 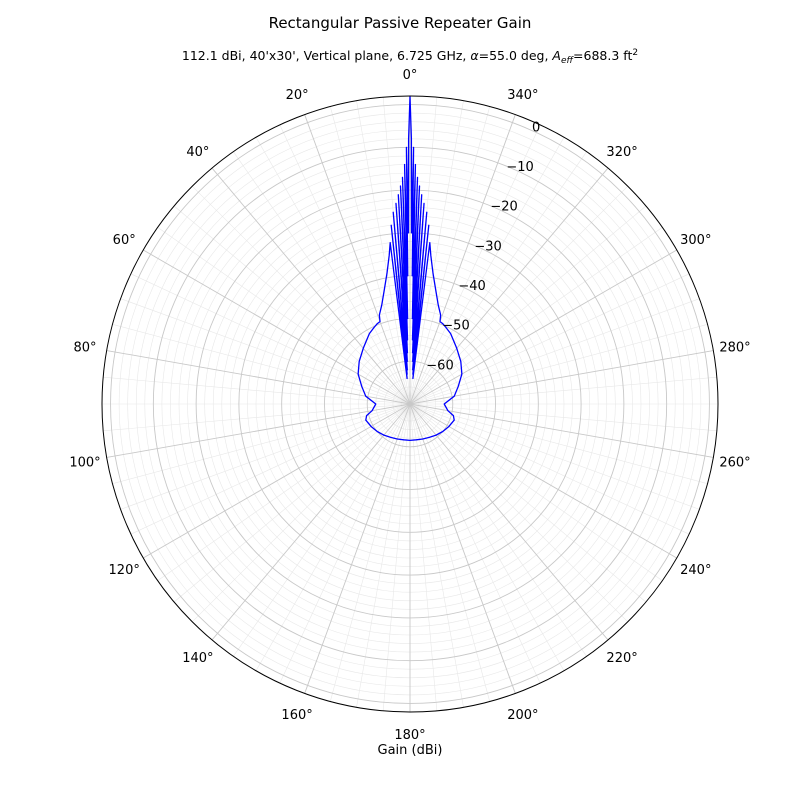 I want to click on theta-tick-label: 280°, so click(x=734, y=348).